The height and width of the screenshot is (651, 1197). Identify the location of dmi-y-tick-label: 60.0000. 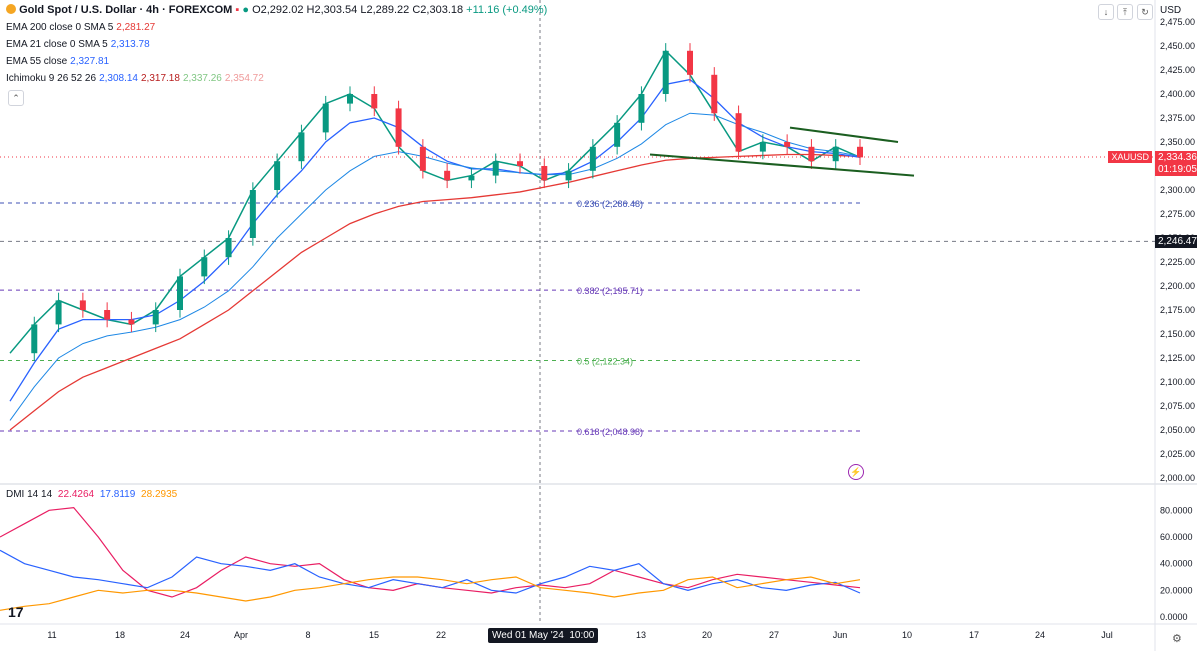
(1176, 537).